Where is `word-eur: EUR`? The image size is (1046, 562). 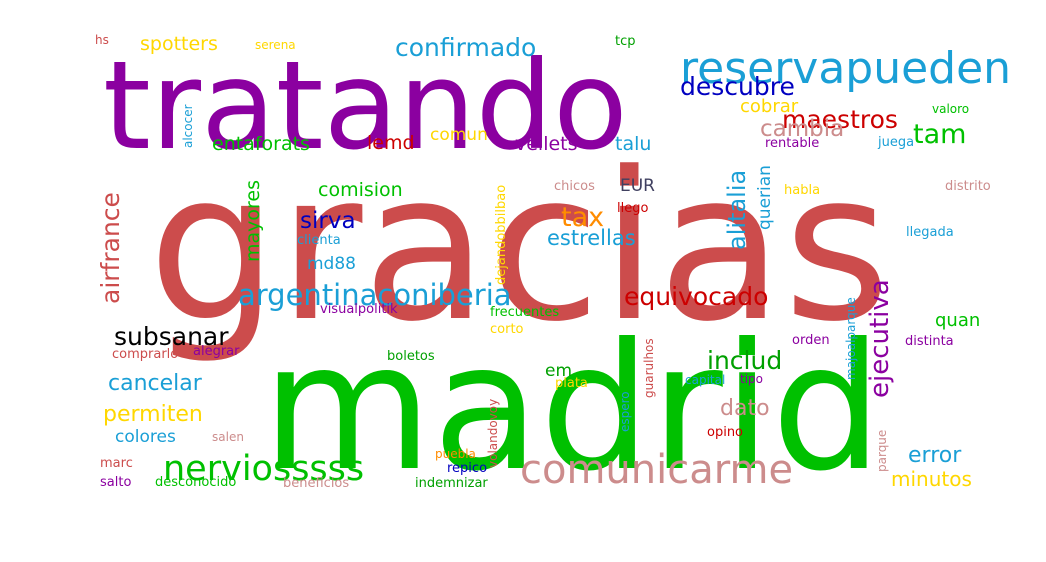 word-eur: EUR is located at coordinates (637, 186).